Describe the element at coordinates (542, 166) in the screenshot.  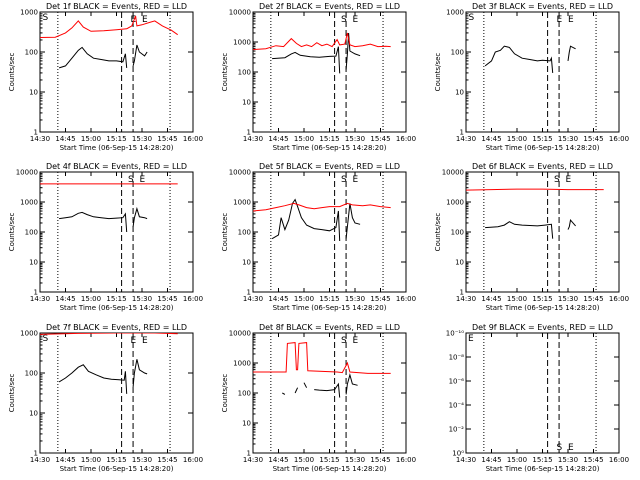
I see `panel-title: Det 6f BLACK = Events, RED = LLD` at that location.